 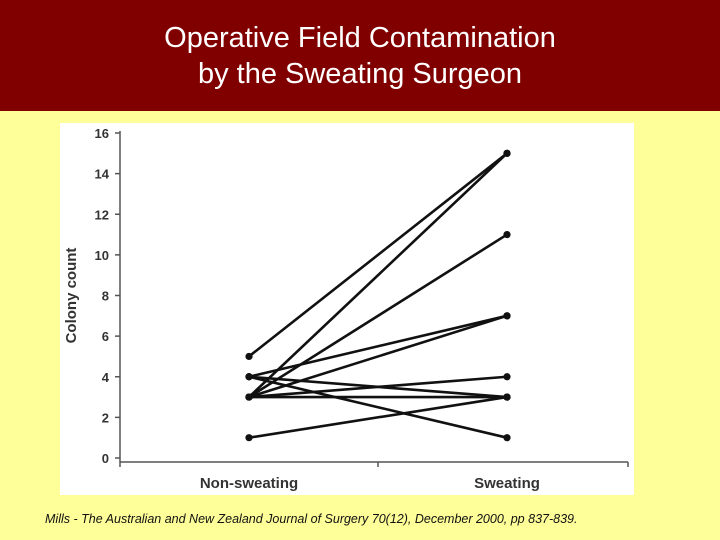 I want to click on y-tick-label: 4, so click(x=106, y=377).